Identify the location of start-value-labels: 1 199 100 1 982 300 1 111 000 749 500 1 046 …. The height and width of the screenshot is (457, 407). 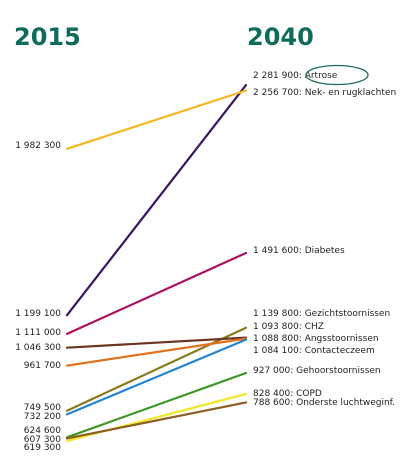
(38, 297).